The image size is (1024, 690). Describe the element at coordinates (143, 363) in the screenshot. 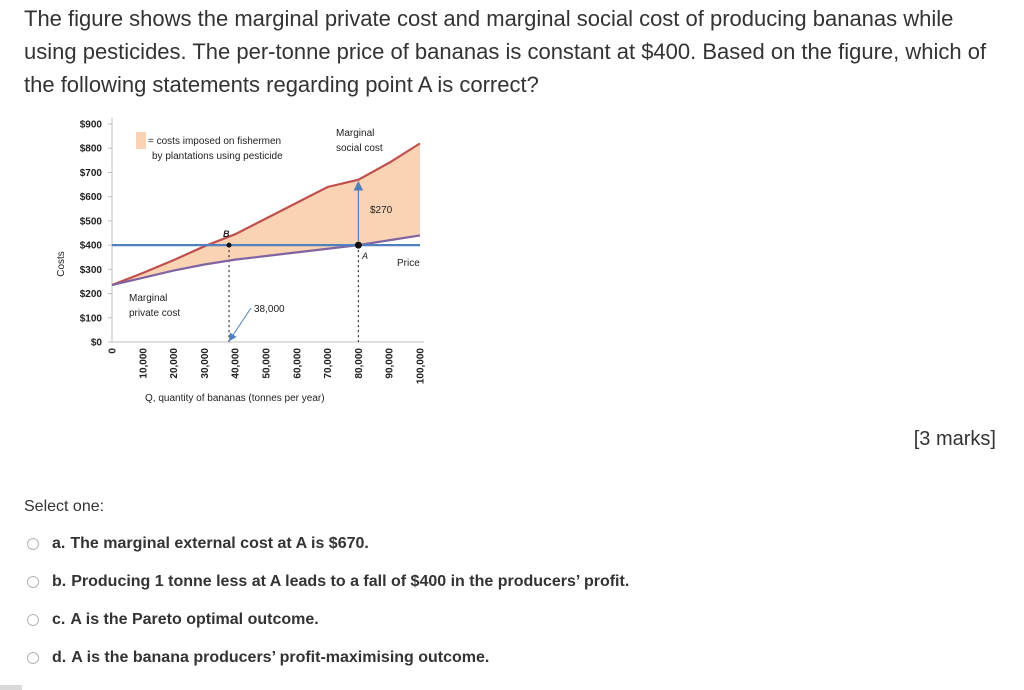

I see `x-tick-label: 10,000` at that location.